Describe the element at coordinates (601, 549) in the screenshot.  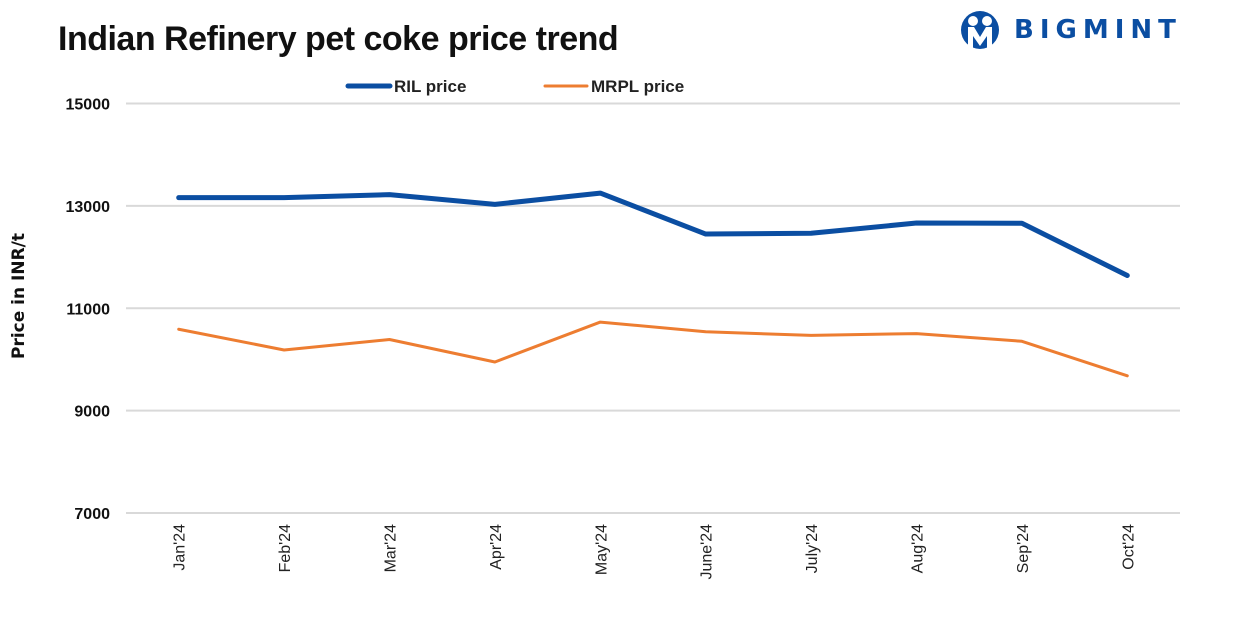
I see `x-tick-label: May'24` at that location.